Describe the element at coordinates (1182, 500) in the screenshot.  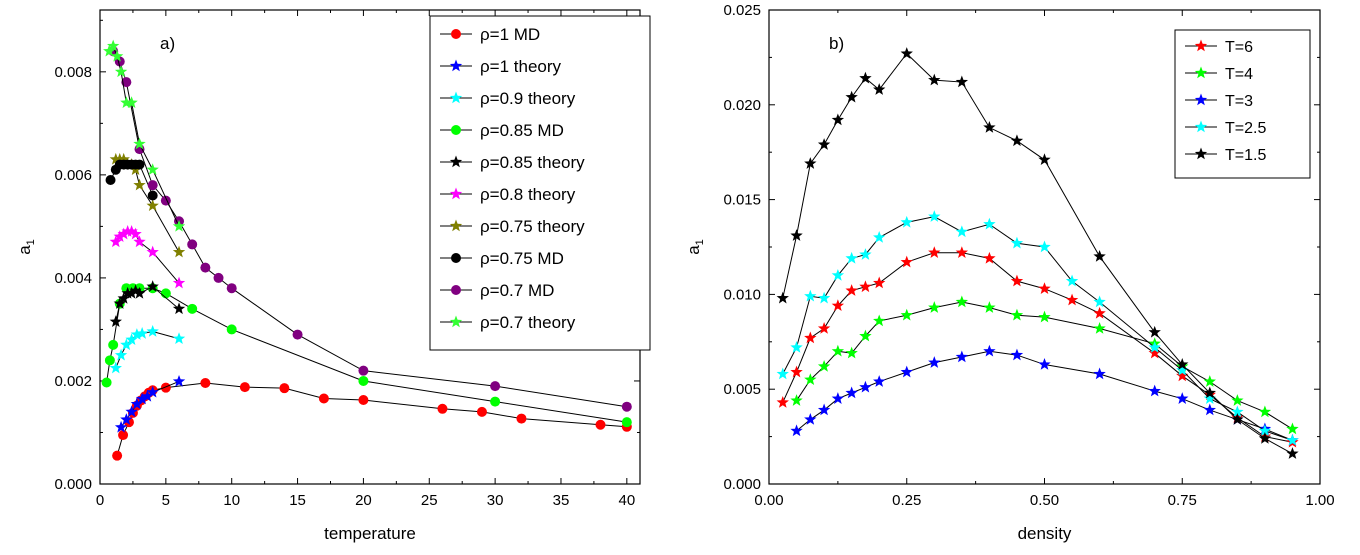
I see `panel-b-x-tick-label: 0.75` at that location.